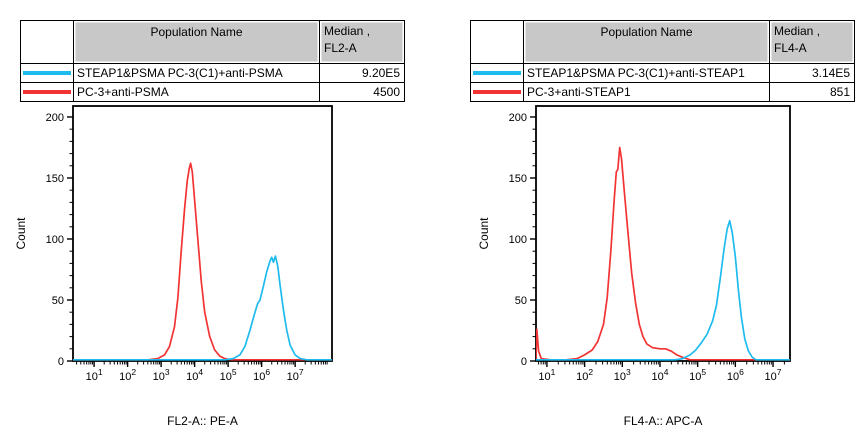 The width and height of the screenshot is (867, 443). What do you see at coordinates (790, 48) in the screenshot?
I see `median-header-line2: FL4-A` at bounding box center [790, 48].